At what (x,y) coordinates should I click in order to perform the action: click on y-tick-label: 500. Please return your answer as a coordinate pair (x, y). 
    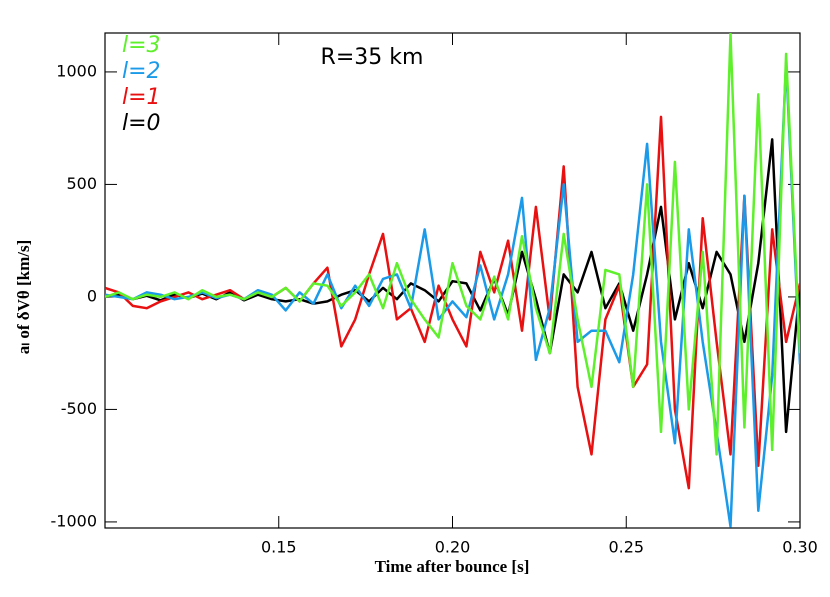
    Looking at the image, I should click on (81, 183).